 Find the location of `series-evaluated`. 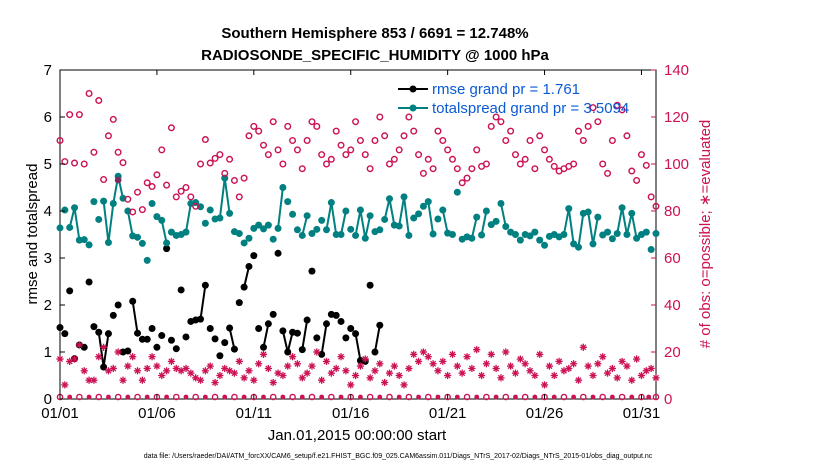

series-evaluated is located at coordinates (358, 365).